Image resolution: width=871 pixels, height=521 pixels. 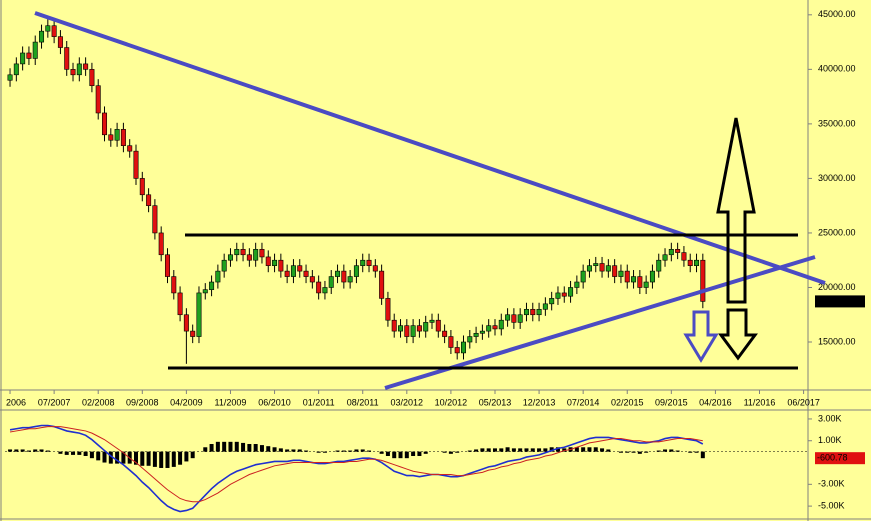 I want to click on x-tick-label: 02/2015, so click(x=627, y=402).